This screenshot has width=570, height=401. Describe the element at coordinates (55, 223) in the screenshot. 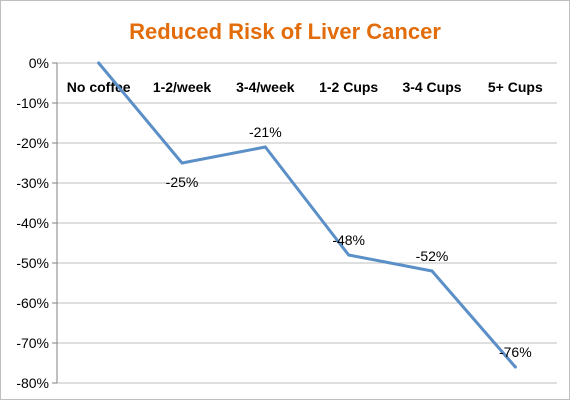

I see `y-axis` at that location.